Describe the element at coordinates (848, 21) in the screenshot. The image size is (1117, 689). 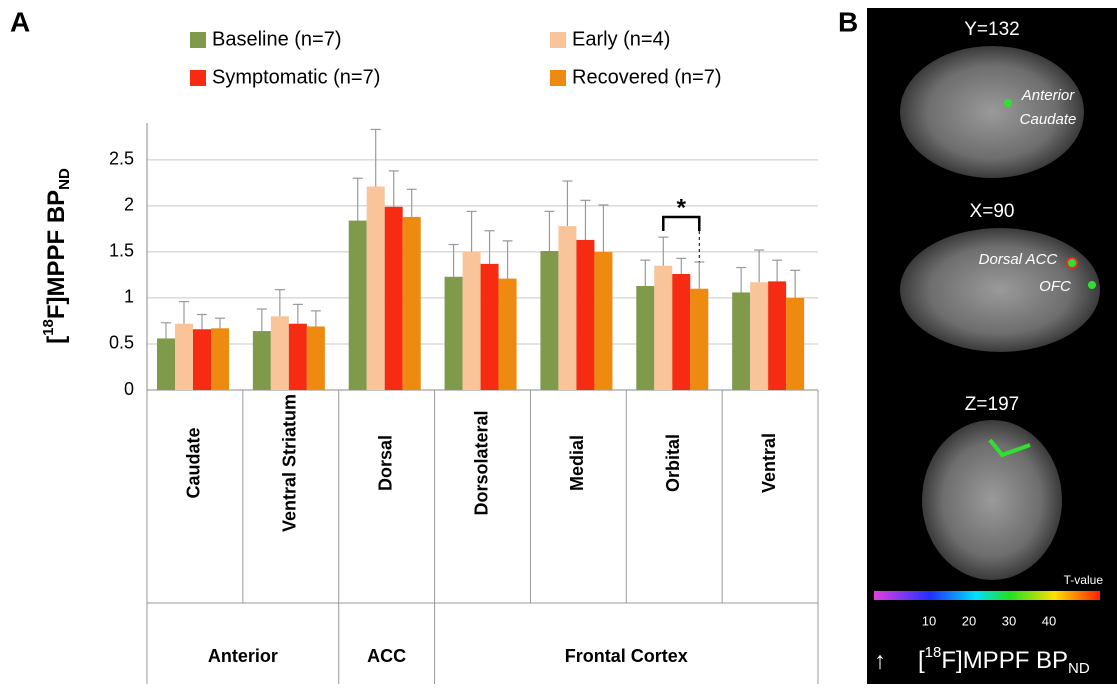
I see `panel-label: B` at that location.